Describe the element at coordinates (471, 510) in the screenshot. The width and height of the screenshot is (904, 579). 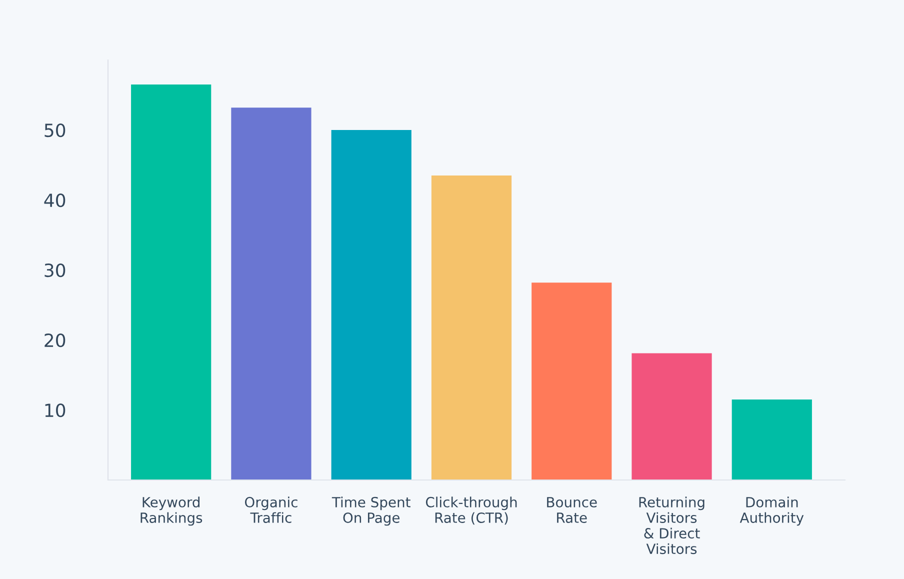
I see `x-tick-label: Click-through Rate (CTR)` at that location.